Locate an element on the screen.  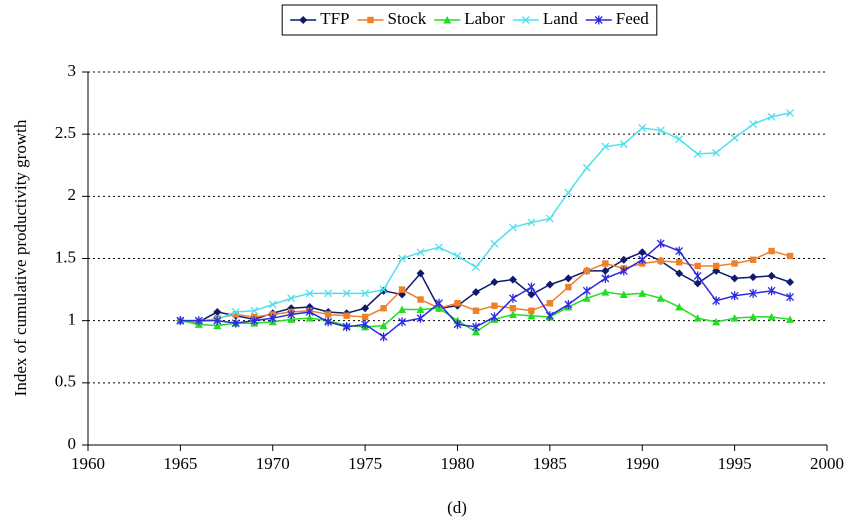
legend-item: Land is located at coordinates (545, 18).